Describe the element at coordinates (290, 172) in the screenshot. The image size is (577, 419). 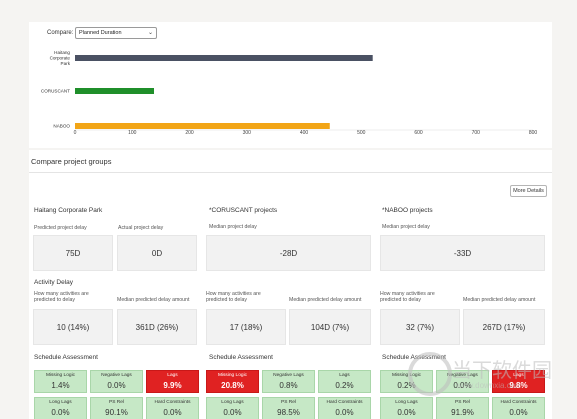
I see `divider` at that location.